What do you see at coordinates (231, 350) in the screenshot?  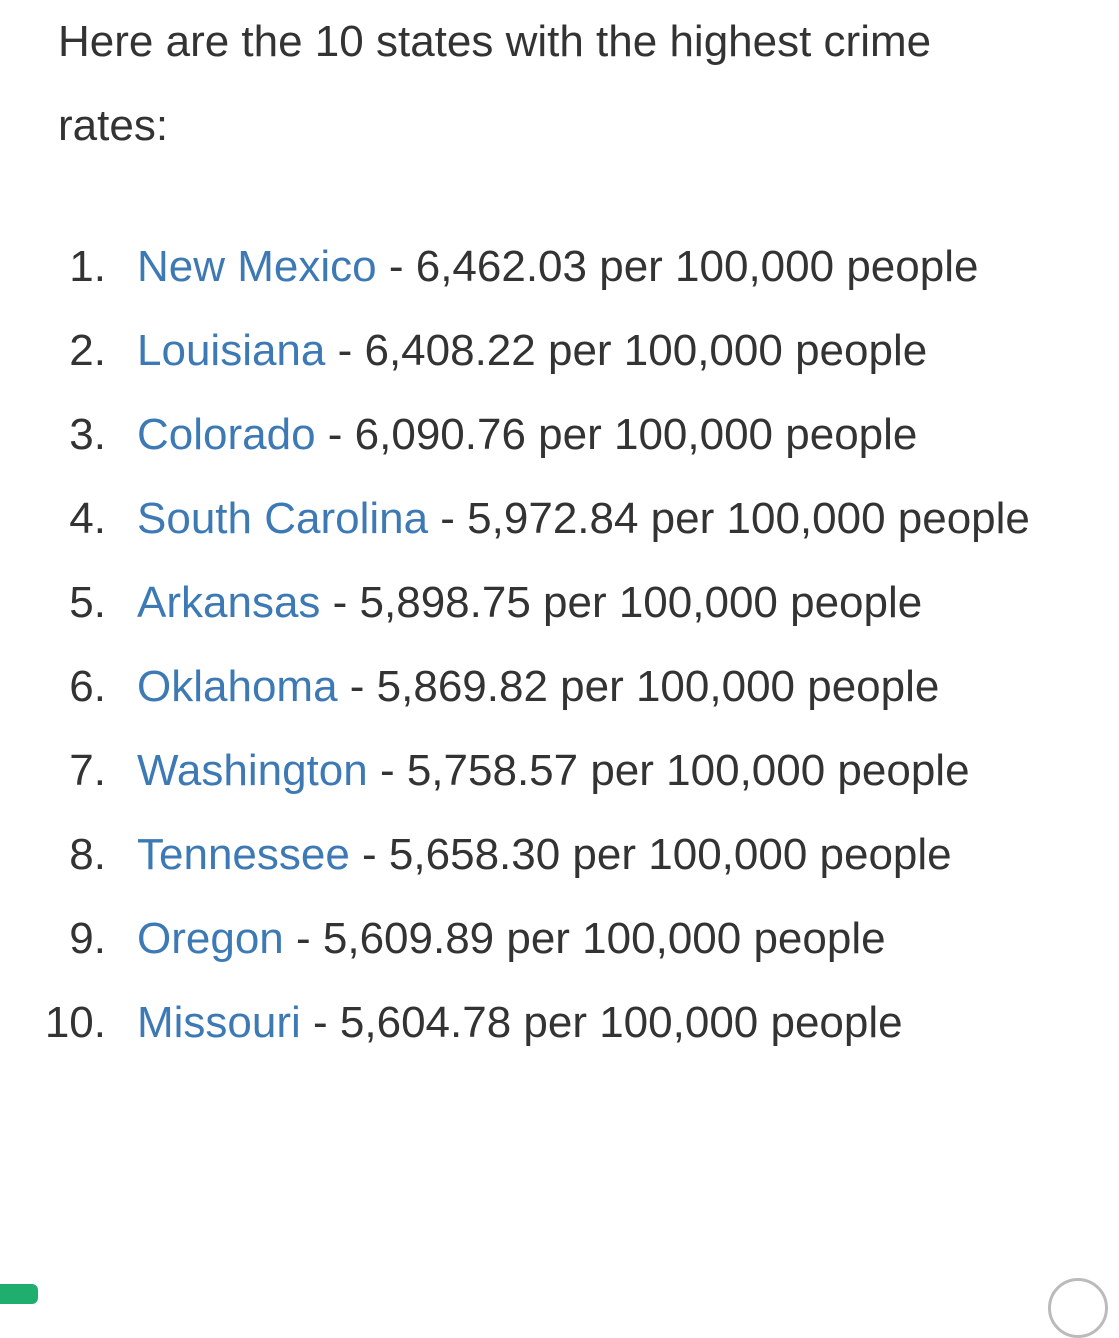 I see `state-link: Louisiana` at bounding box center [231, 350].